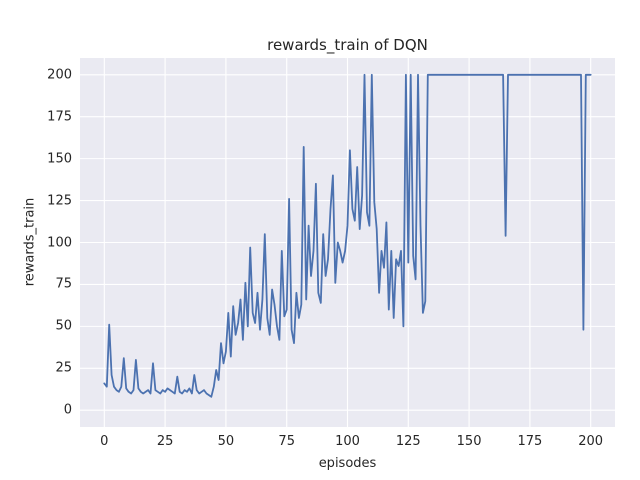  I want to click on y-tick-label: 25, so click(63, 368).